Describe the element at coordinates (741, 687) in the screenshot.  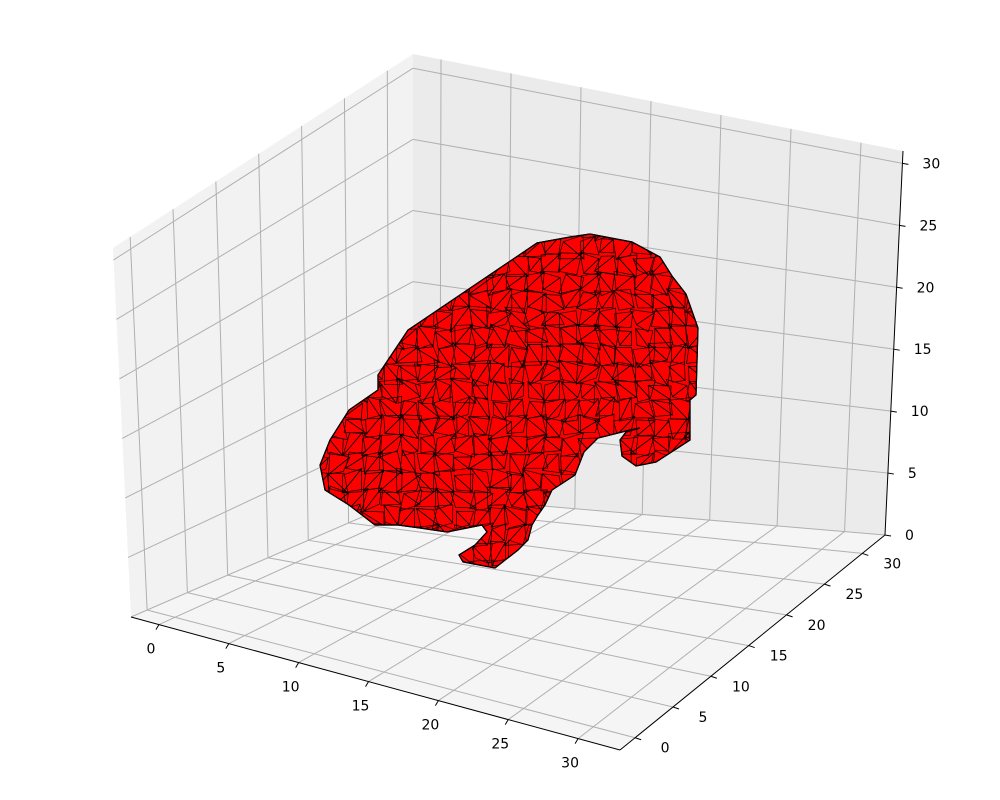
I see `y-tick-label: 10` at that location.